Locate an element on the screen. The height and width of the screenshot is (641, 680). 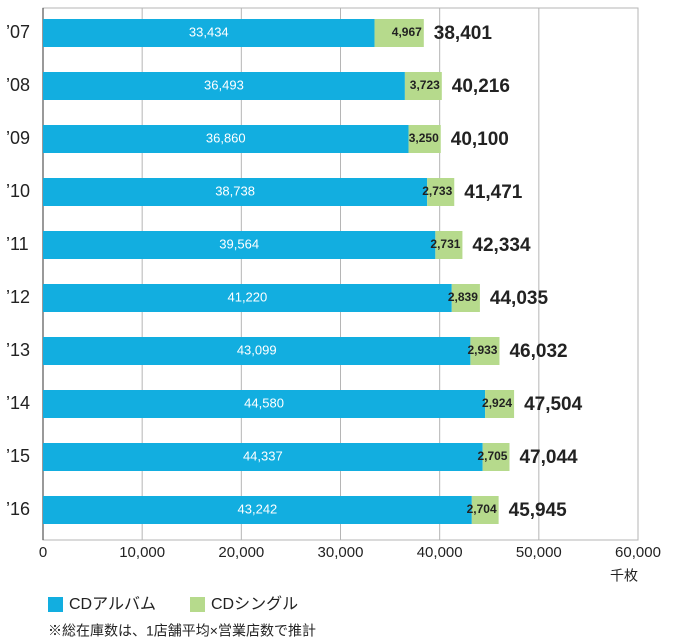
x-tick-label: 50,000 is located at coordinates (539, 552).